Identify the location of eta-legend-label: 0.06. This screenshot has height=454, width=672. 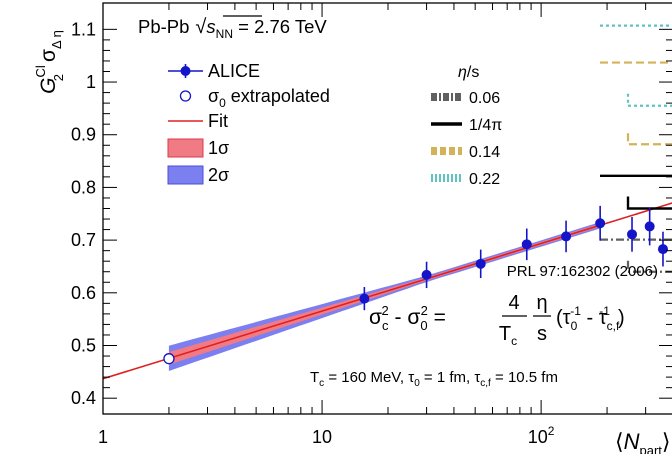
(484, 98).